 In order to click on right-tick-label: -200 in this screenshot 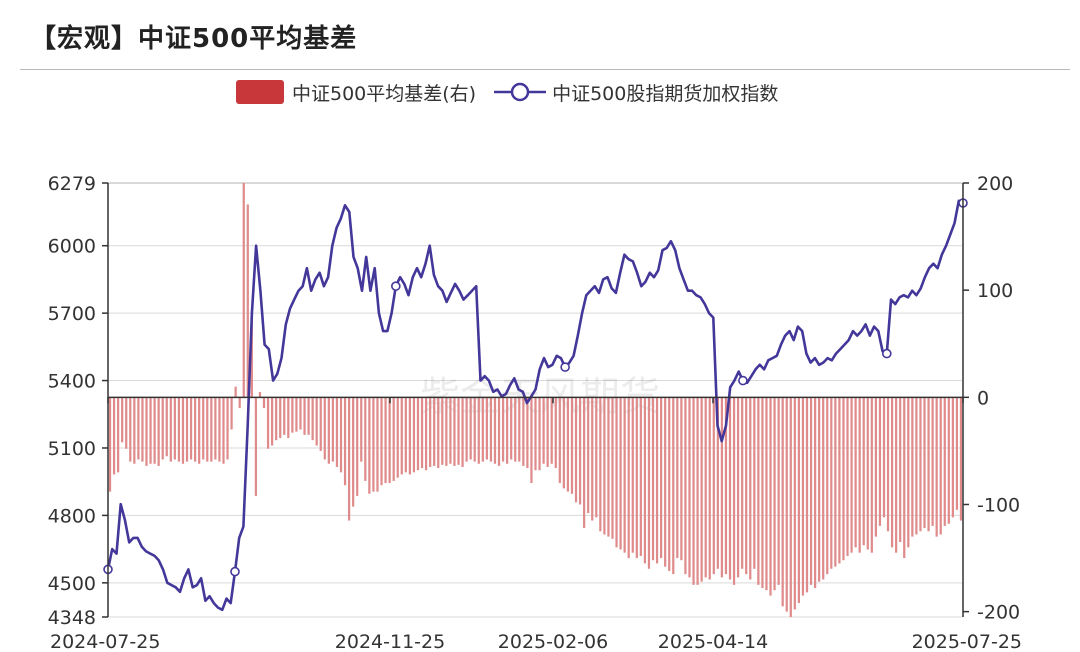, I will do `click(998, 613)`.